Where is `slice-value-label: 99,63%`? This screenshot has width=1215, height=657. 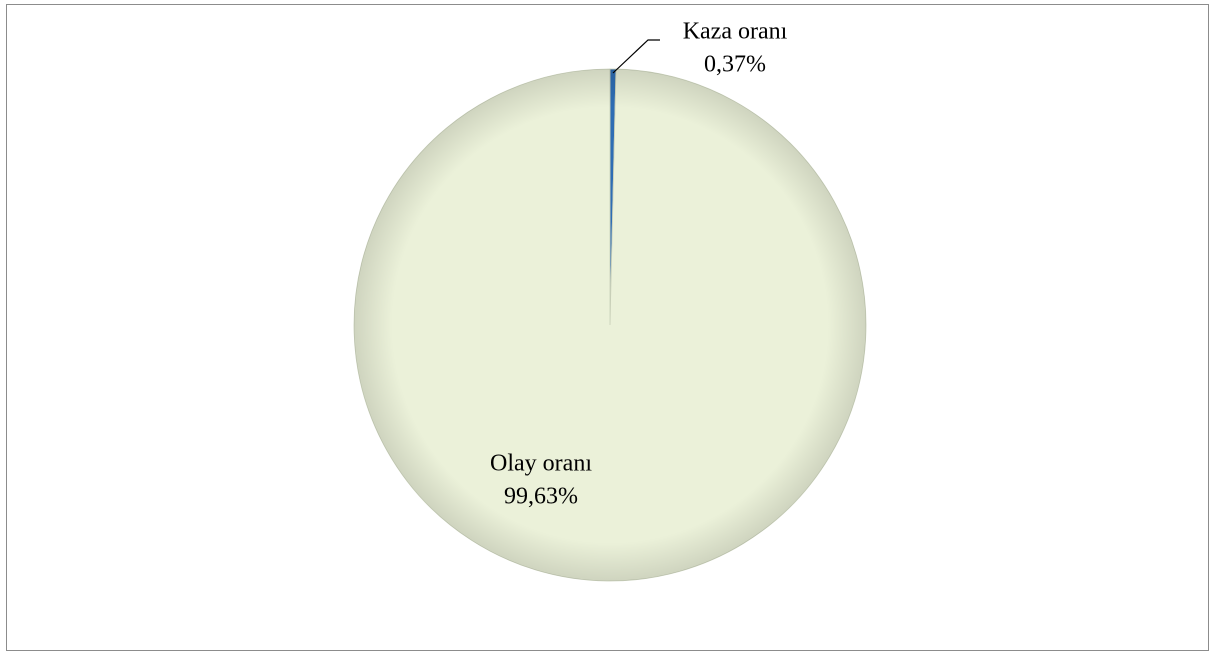
slice-value-label: 99,63% is located at coordinates (541, 497).